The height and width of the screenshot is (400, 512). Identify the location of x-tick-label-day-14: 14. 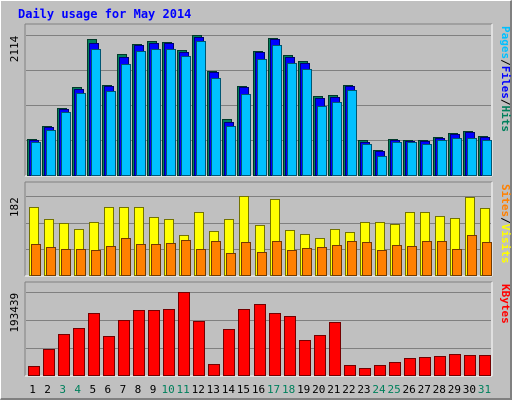
(229, 389).